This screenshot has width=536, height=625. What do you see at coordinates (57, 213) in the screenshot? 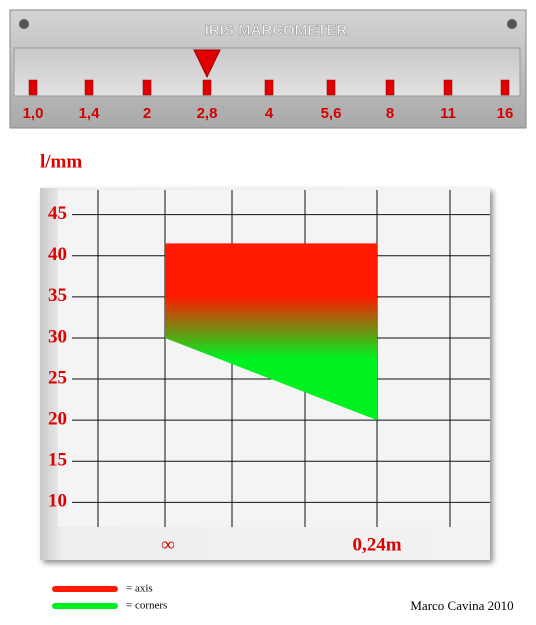
I see `y-tick-label: 45` at bounding box center [57, 213].